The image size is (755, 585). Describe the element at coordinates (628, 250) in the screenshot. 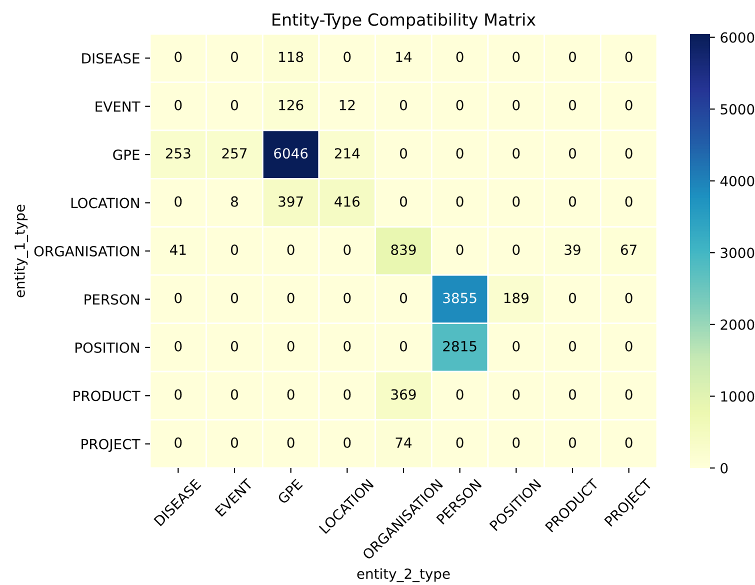

I see `data-label: 67` at that location.